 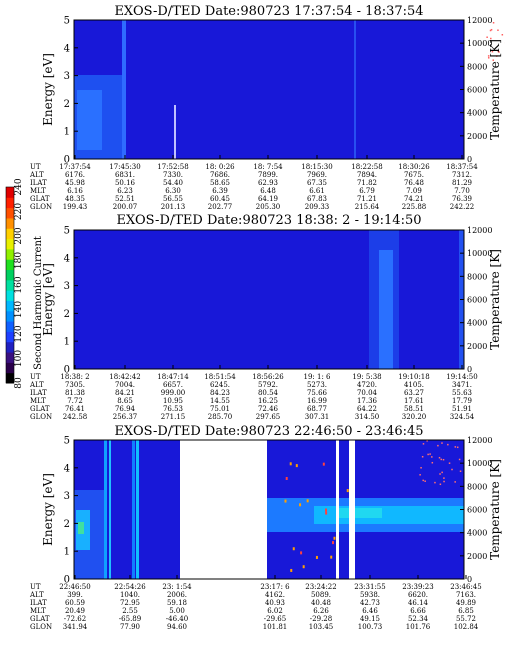 What do you see at coordinates (220, 401) in the screenshot?
I see `table-cell: 14.55` at bounding box center [220, 401].